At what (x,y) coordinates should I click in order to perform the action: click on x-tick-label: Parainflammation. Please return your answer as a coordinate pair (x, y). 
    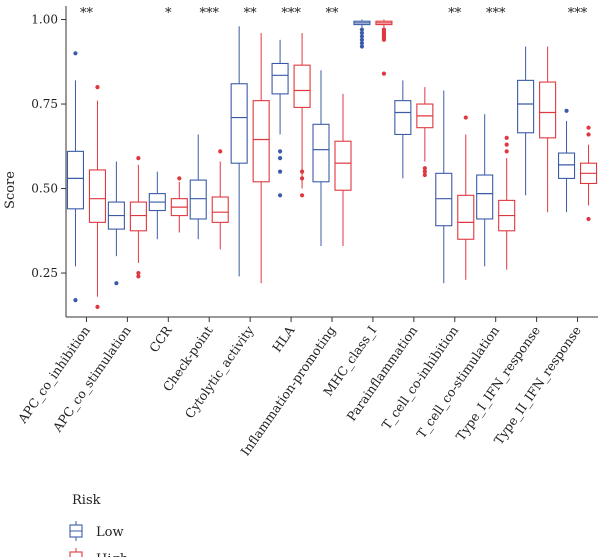
    Looking at the image, I should click on (382, 373).